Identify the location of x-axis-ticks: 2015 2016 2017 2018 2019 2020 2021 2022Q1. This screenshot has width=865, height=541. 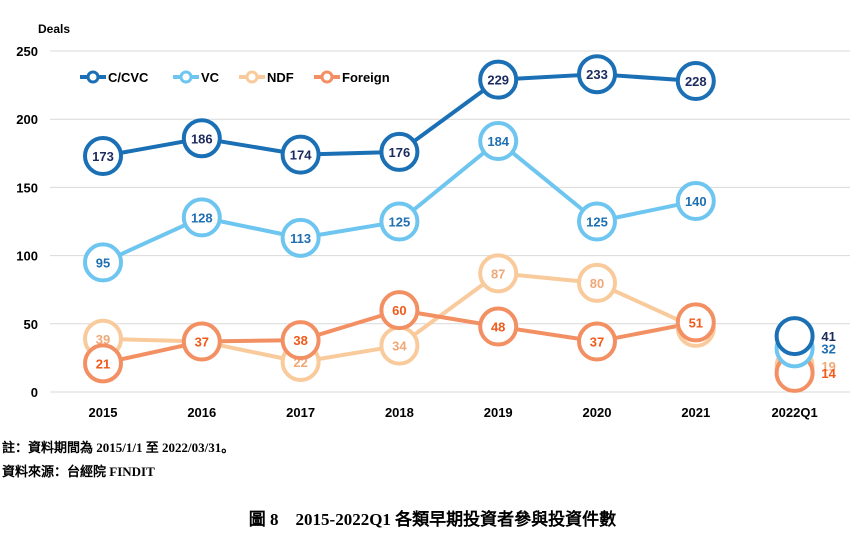
(453, 412).